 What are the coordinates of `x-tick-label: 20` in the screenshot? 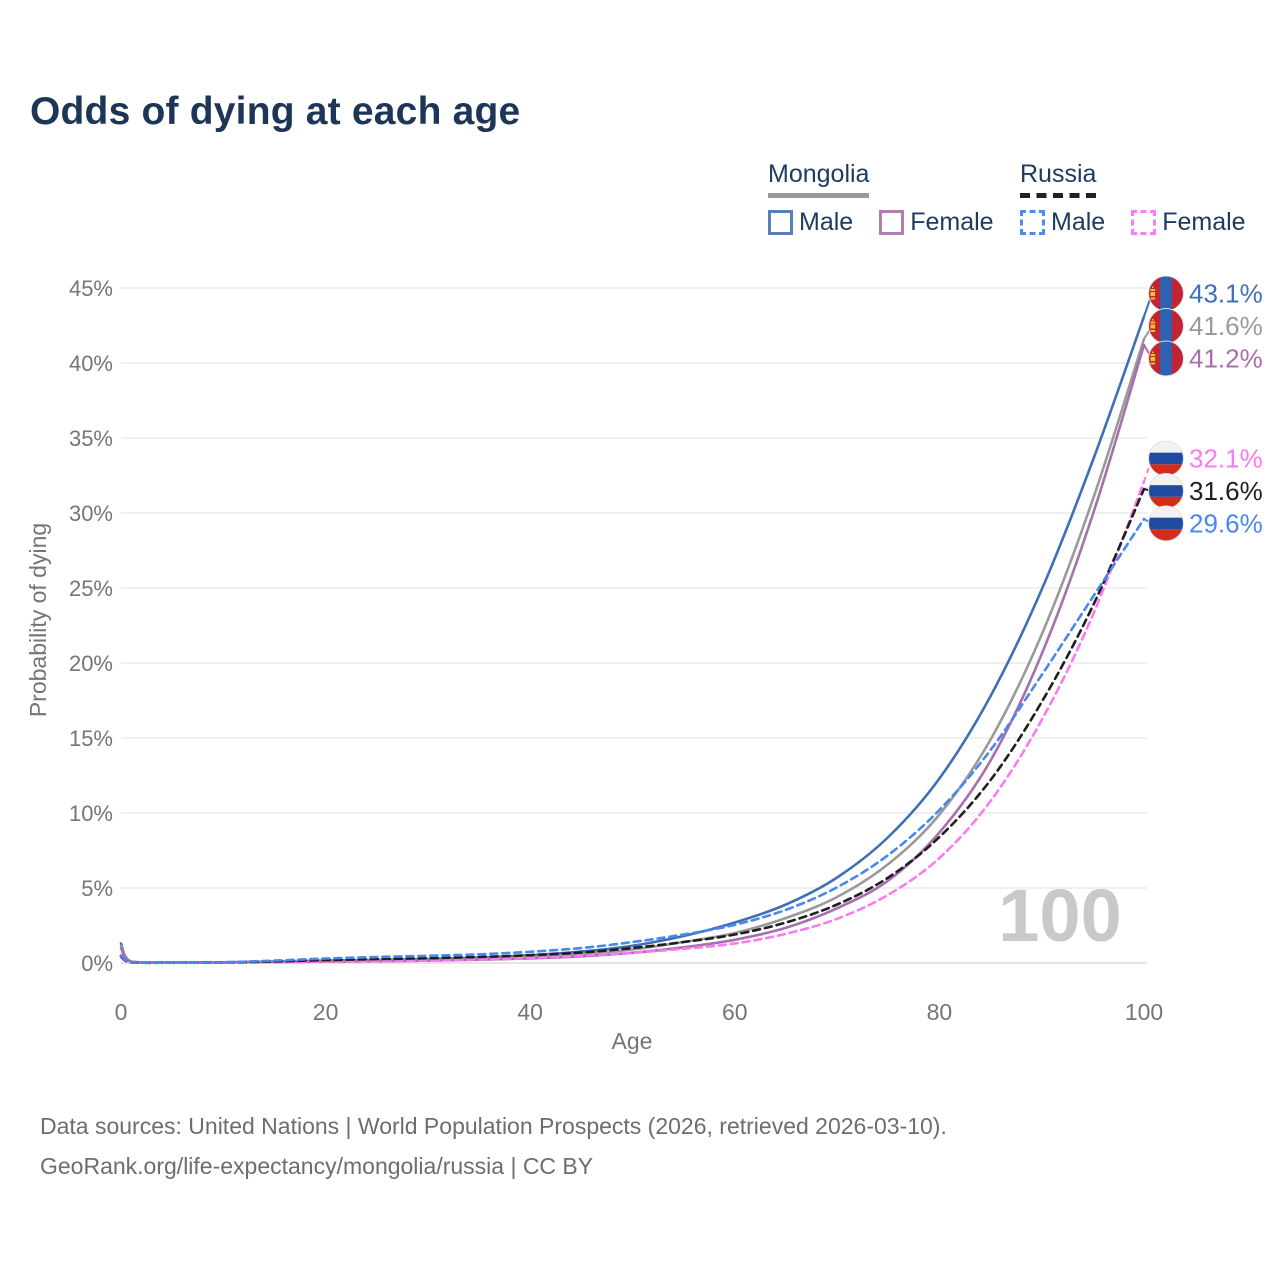 It's located at (326, 1012).